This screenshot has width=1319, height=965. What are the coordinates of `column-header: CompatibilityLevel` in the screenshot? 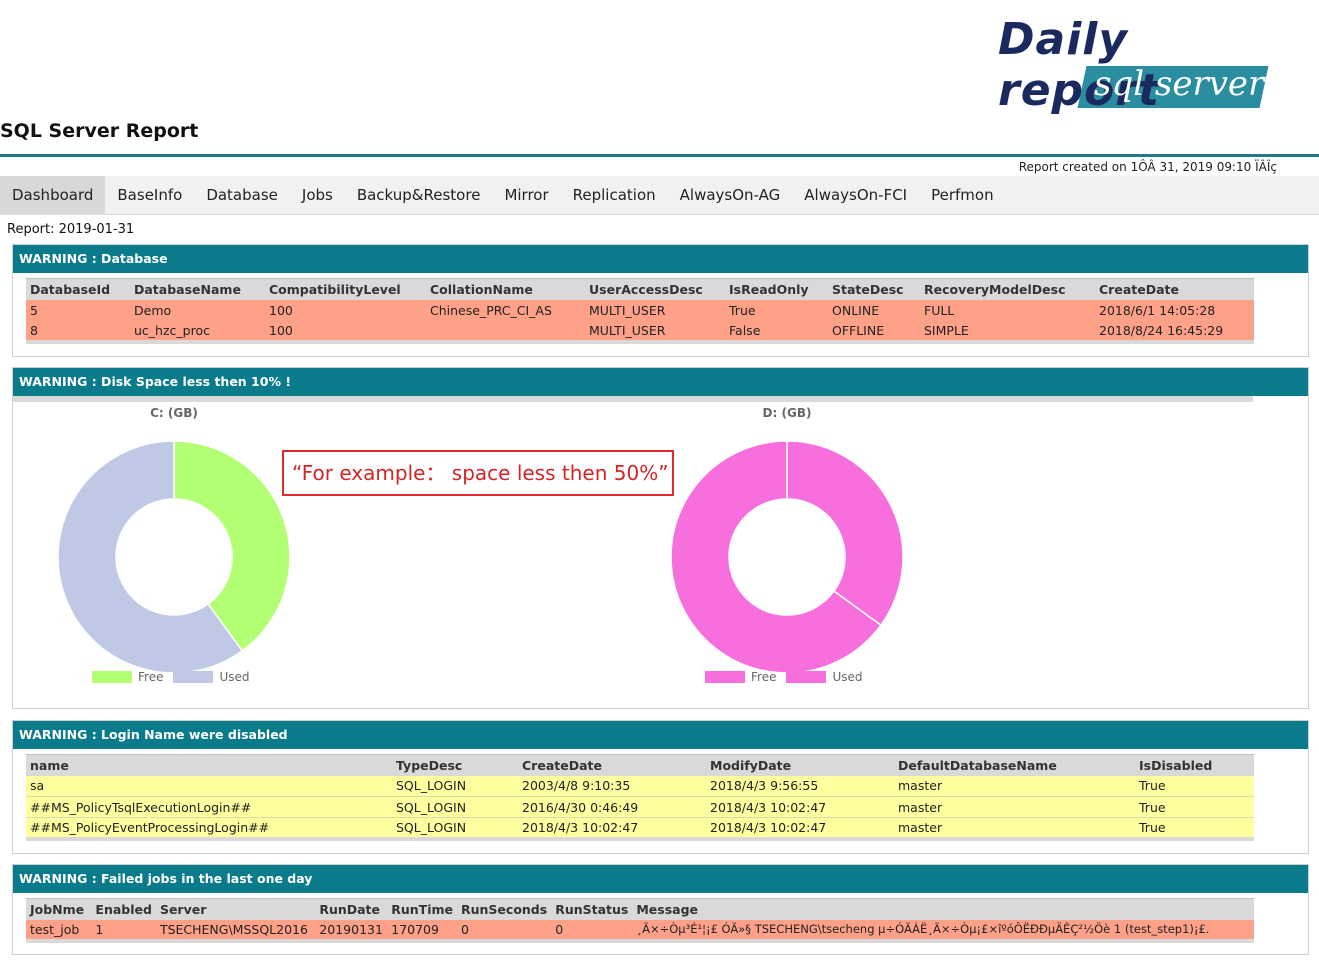 It's located at (345, 289).